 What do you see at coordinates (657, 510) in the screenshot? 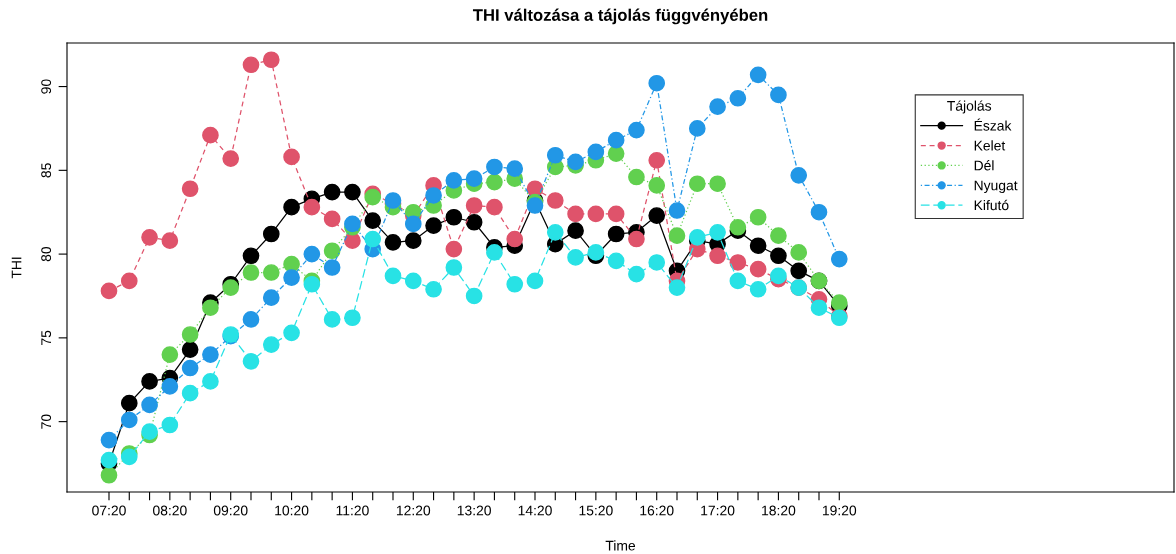
I see `x-tick-label: 16:20` at bounding box center [657, 510].